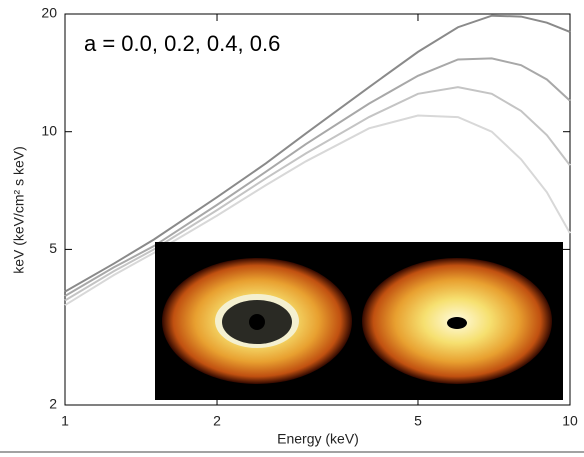  What do you see at coordinates (53, 404) in the screenshot?
I see `y-tick-label: 2` at bounding box center [53, 404].